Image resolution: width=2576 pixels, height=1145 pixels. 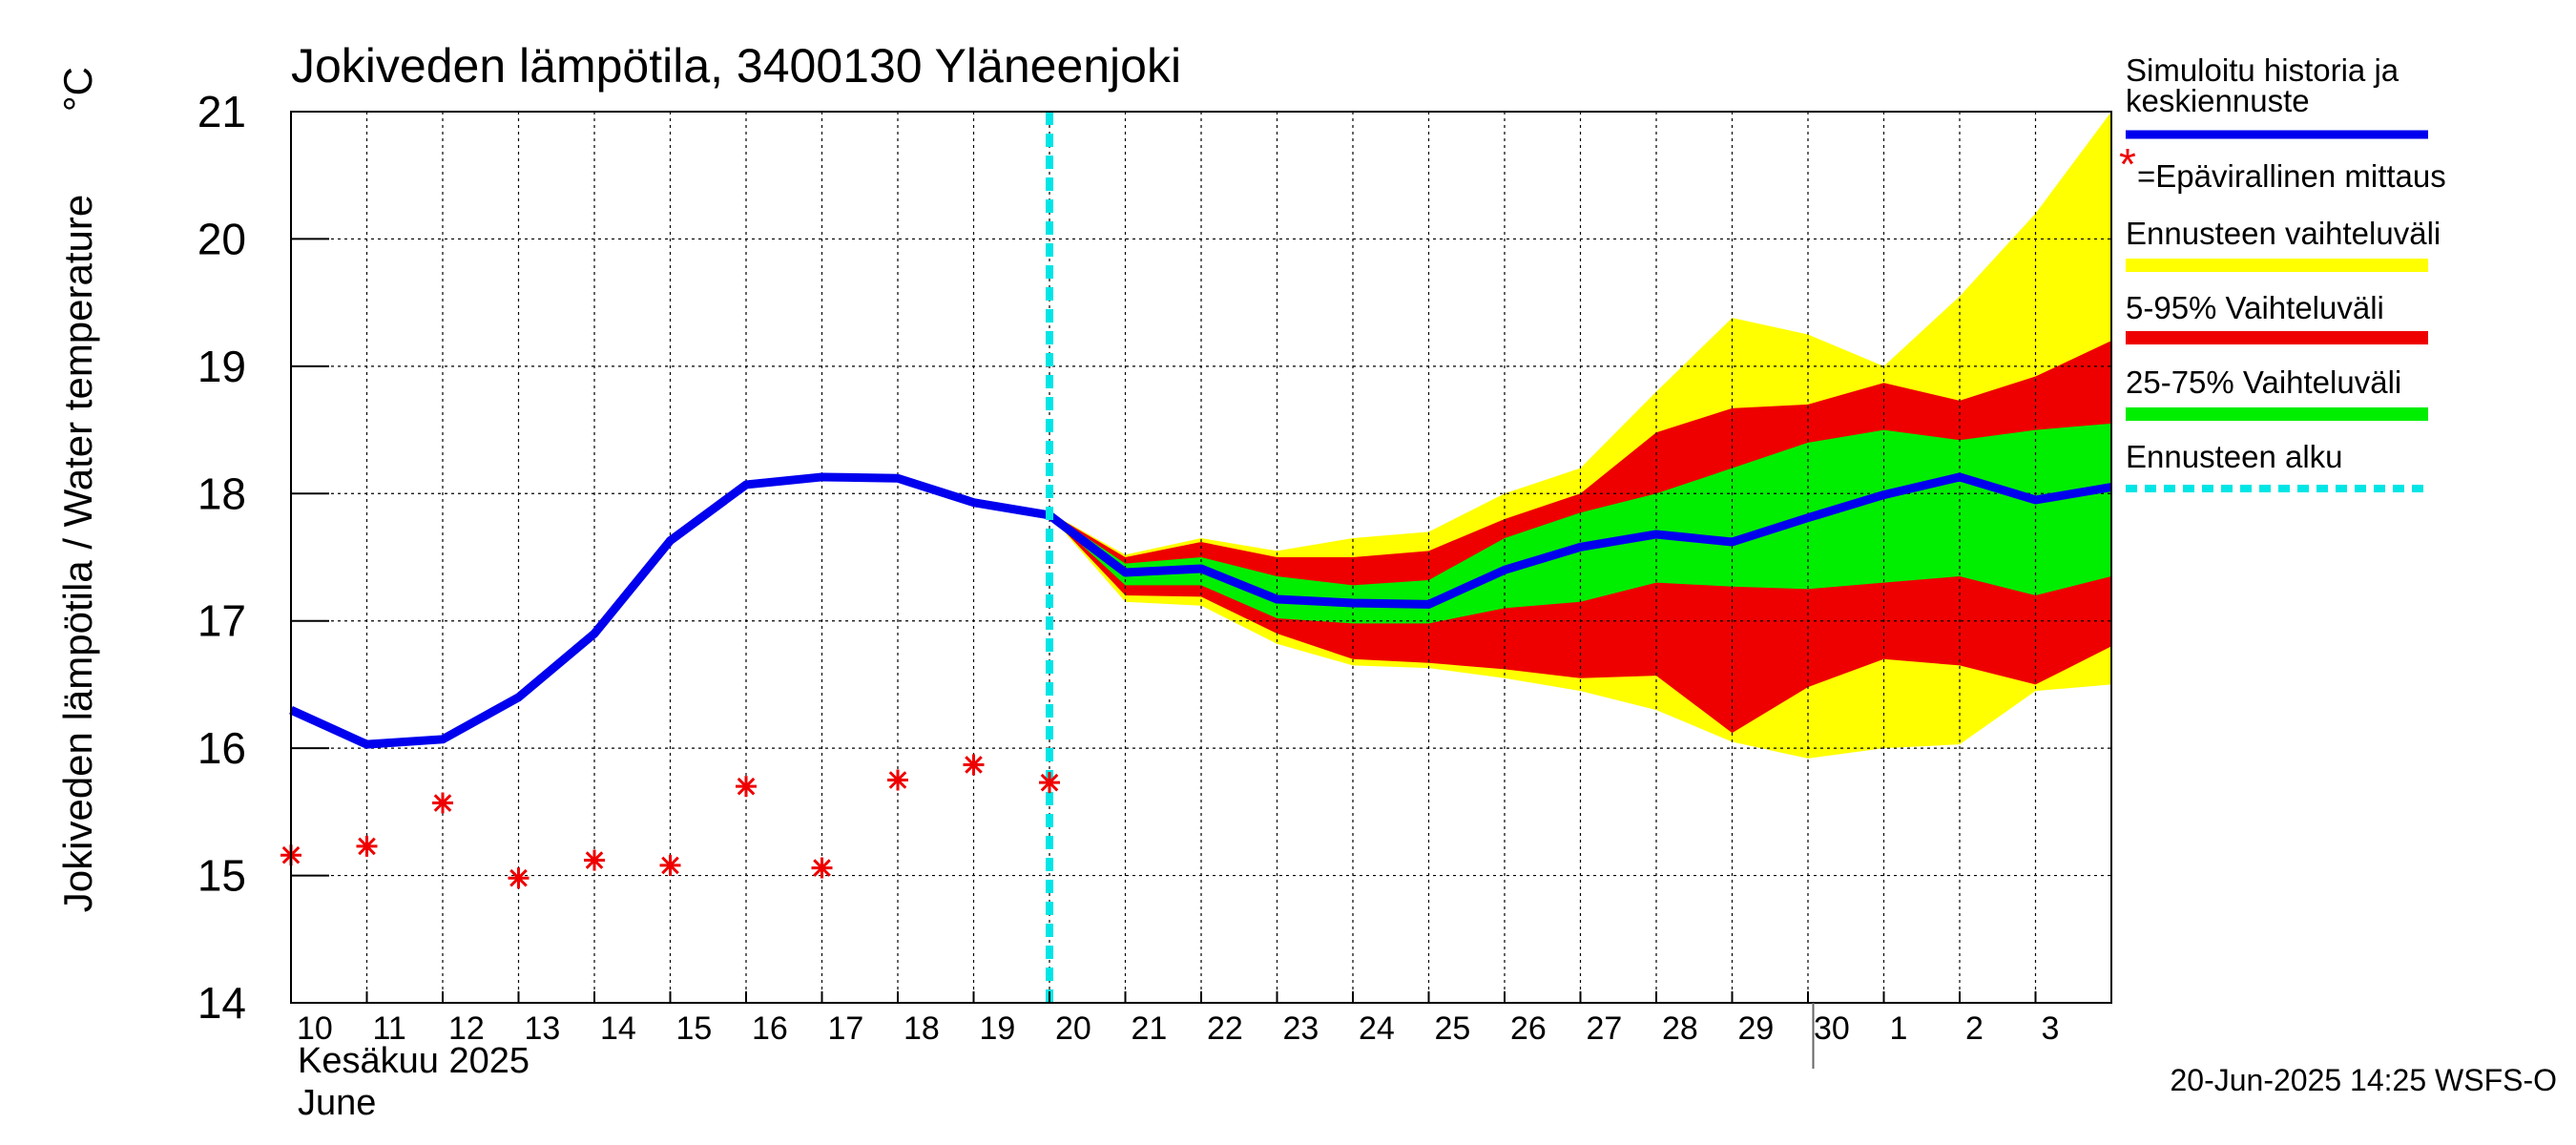 I want to click on x-tick-label: 30, so click(x=1832, y=1029).